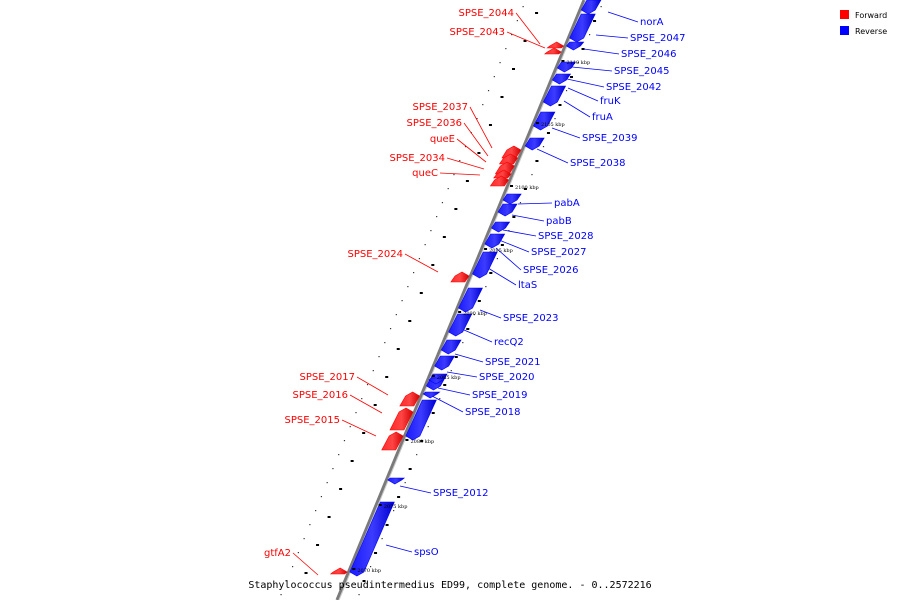 Image resolution: width=900 pixels, height=600 pixels. I want to click on gene-label-spse-2038: SPSE_2038, so click(598, 163).